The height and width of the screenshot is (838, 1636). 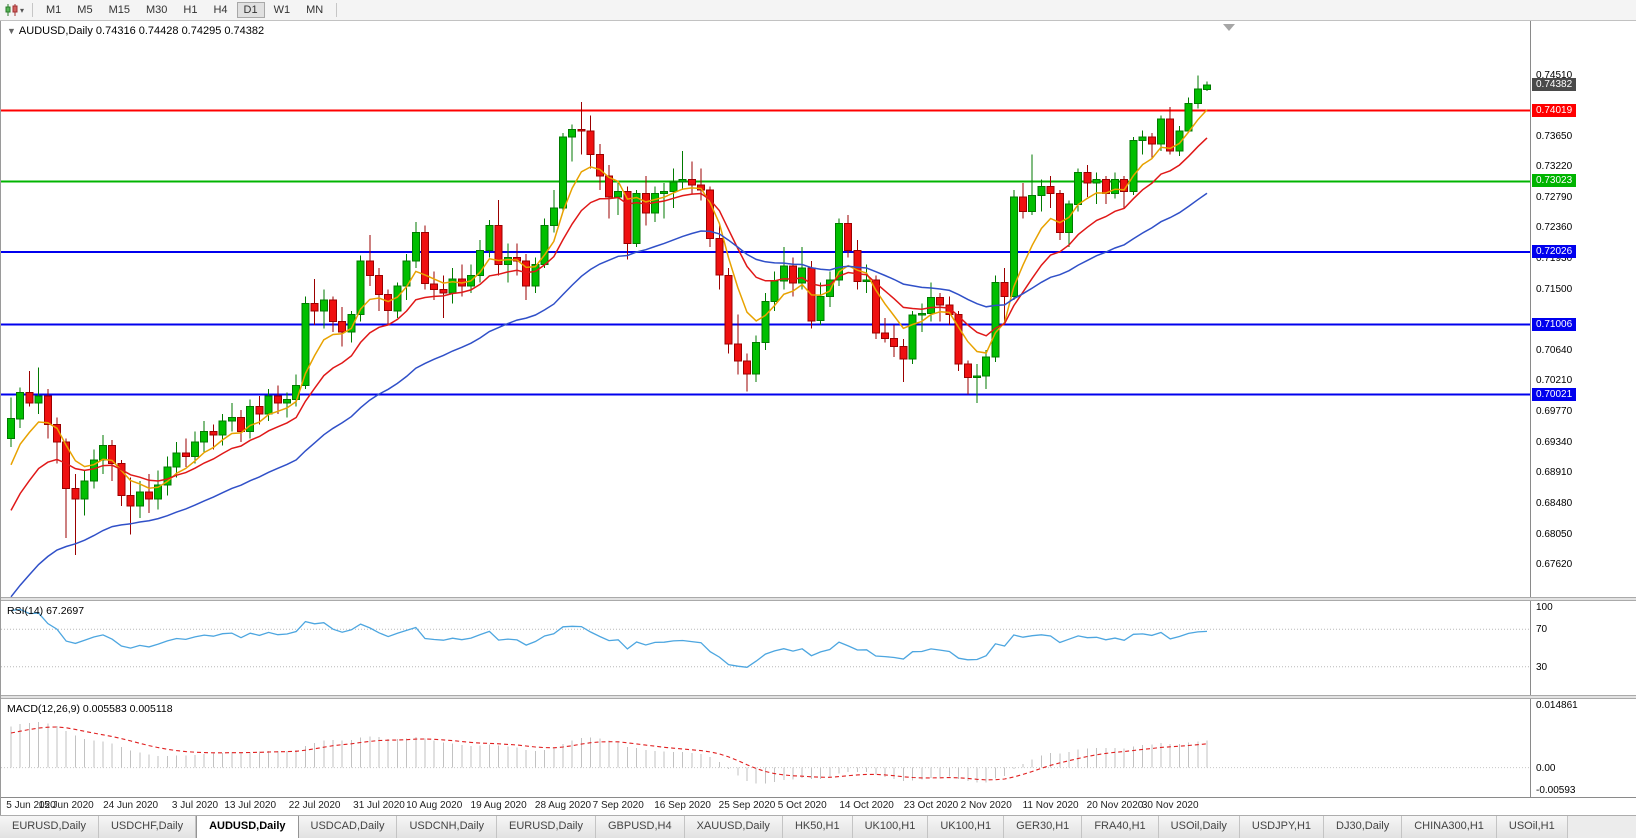 What do you see at coordinates (1554, 197) in the screenshot?
I see `price-axis-label: 0.72790` at bounding box center [1554, 197].